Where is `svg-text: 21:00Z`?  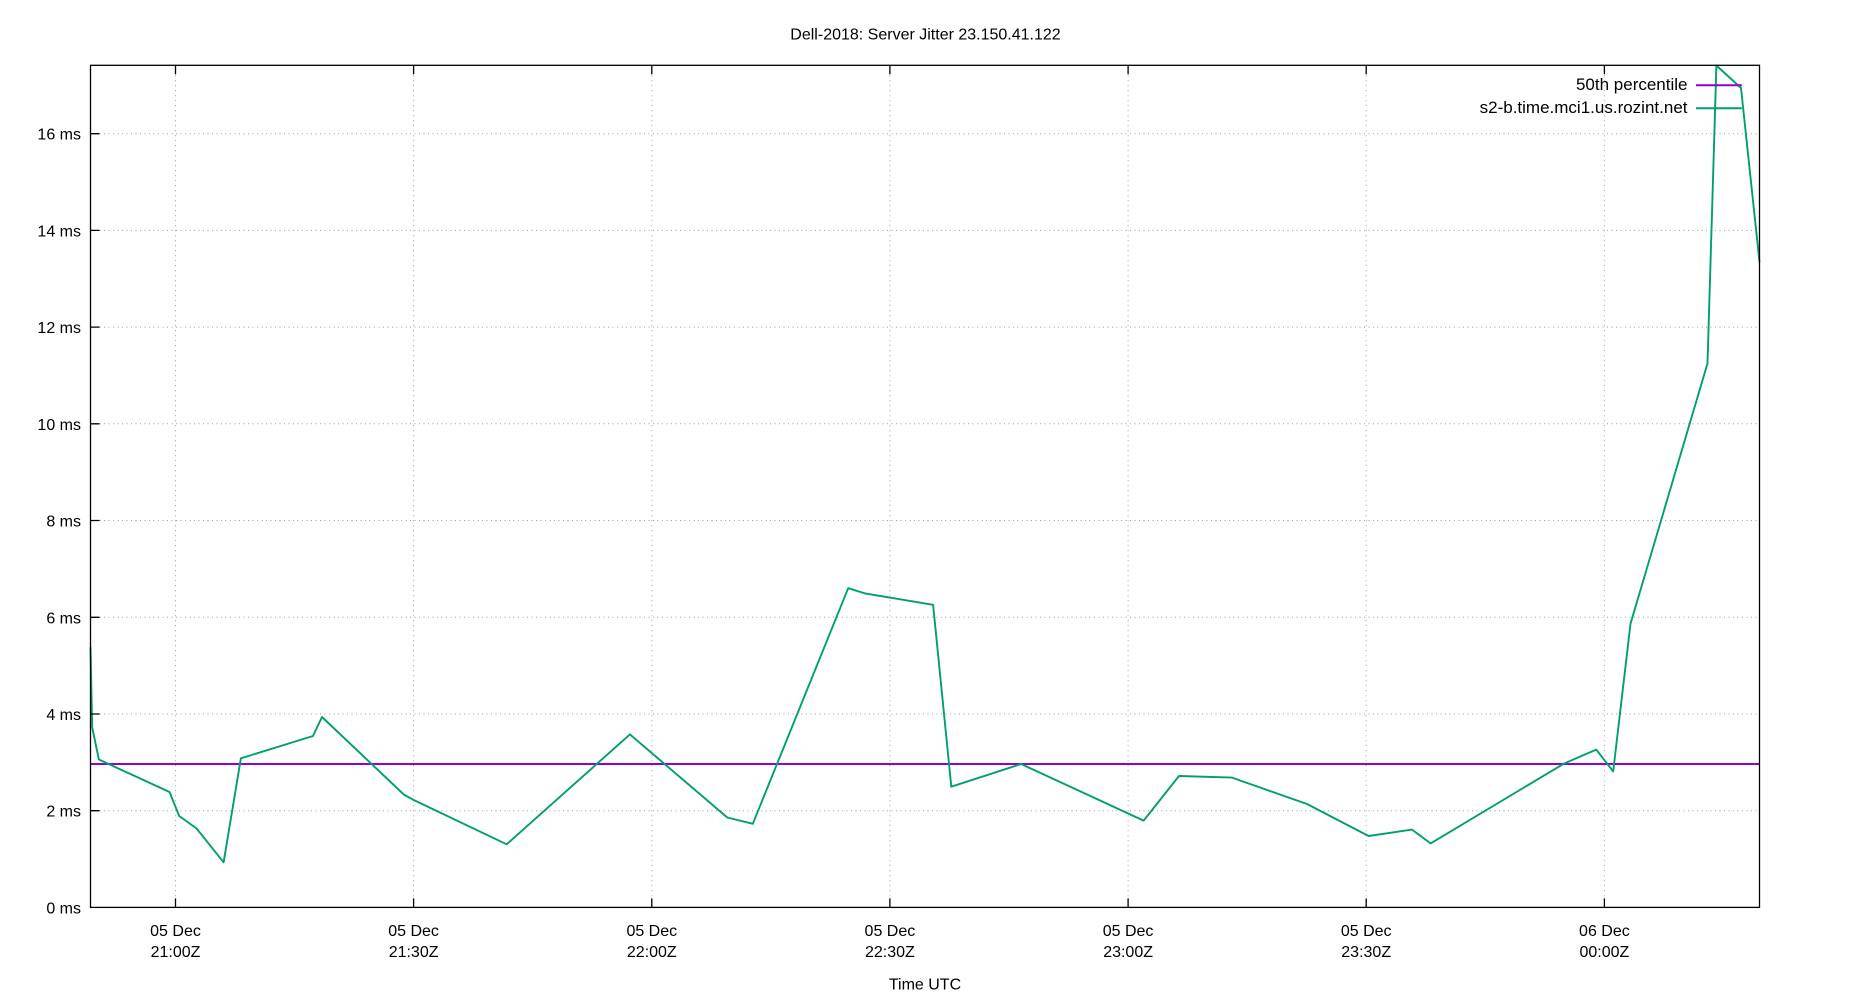 svg-text: 21:00Z is located at coordinates (176, 952).